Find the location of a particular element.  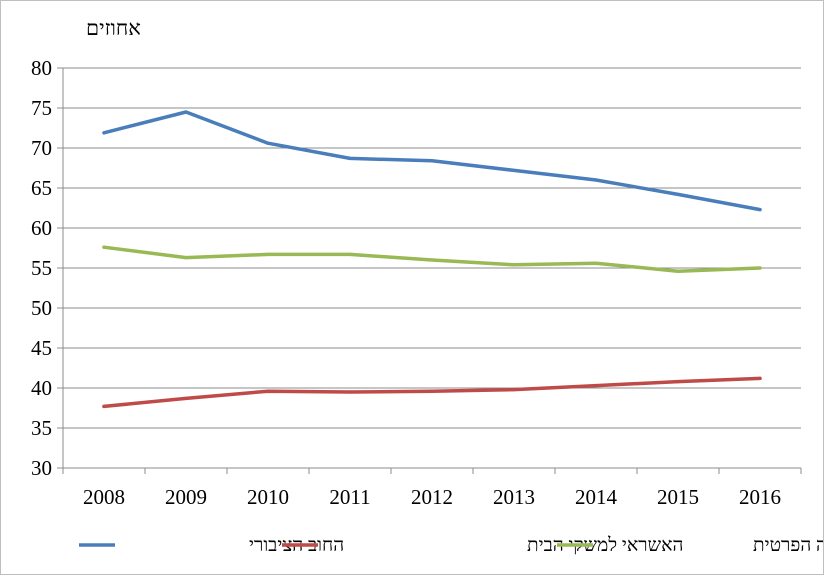

x-tick-label-2012: 2012 is located at coordinates (432, 497).